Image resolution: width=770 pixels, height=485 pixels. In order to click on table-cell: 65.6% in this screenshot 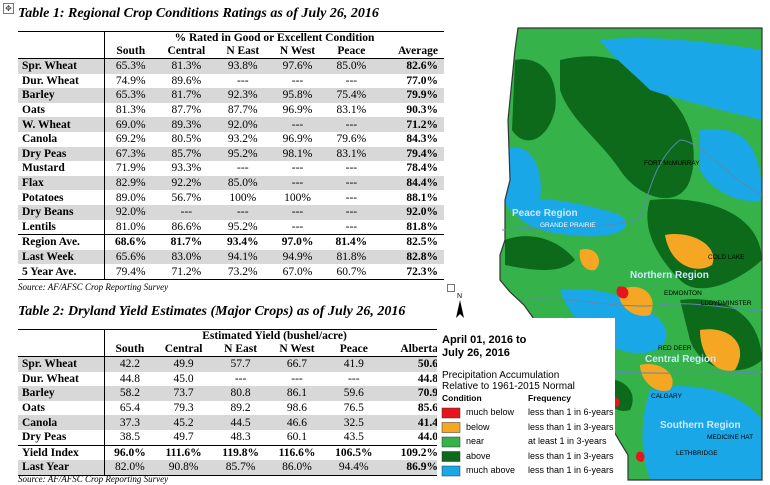, I will do `click(130, 257)`.